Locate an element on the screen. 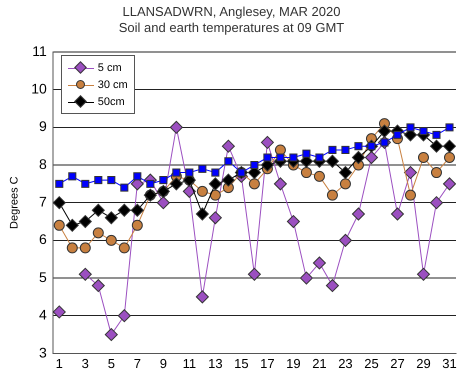 This screenshot has width=463, height=377. y-tick-label: 8 is located at coordinates (42, 164).